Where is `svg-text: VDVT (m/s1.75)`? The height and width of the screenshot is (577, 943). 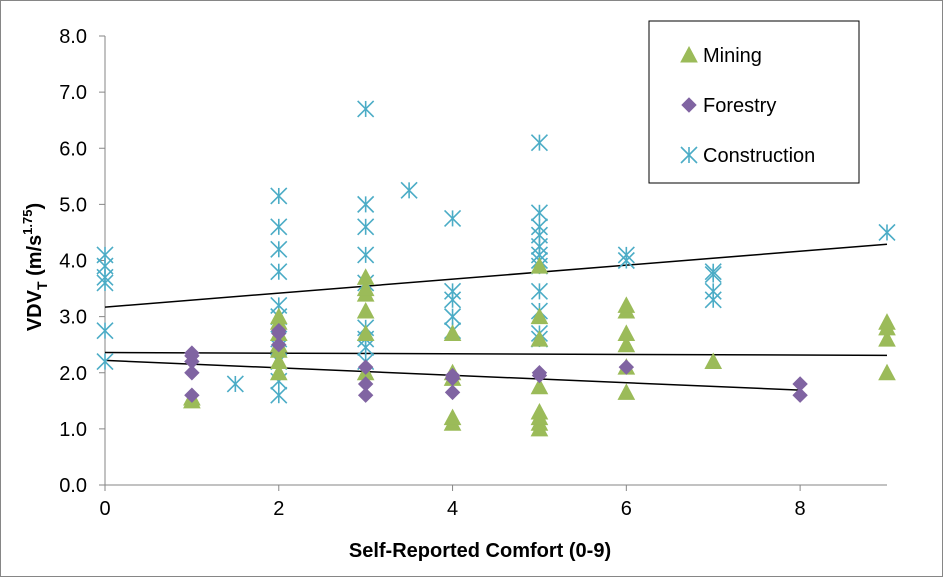 svg-text: VDVT (m/s1.75) is located at coordinates (35, 267).